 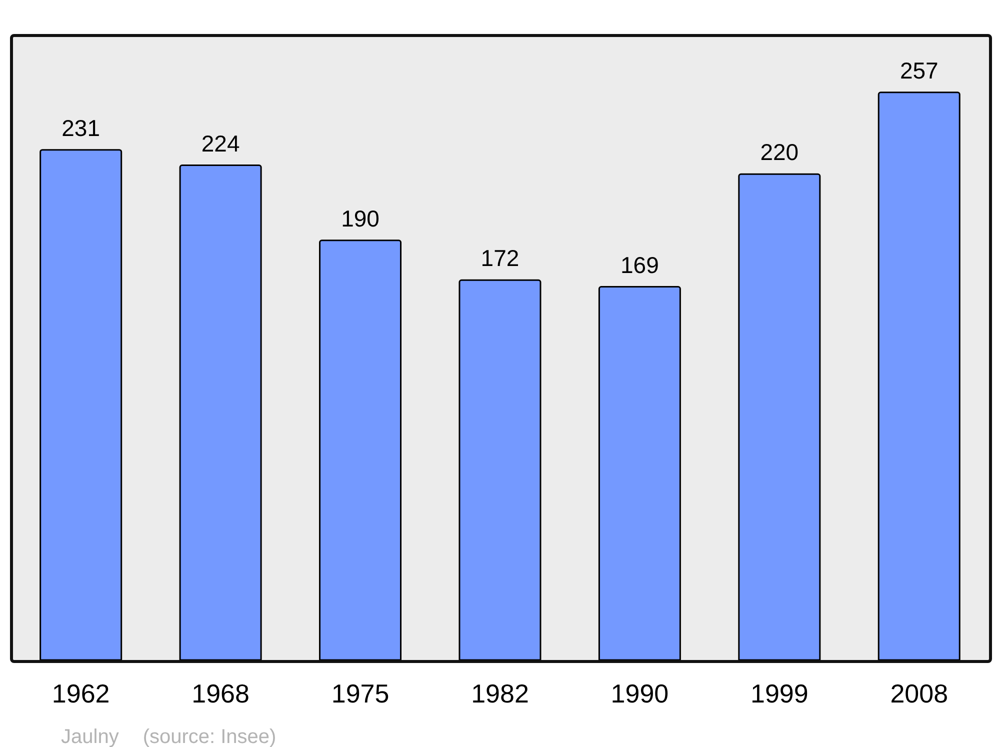 I want to click on x-tick-label: 1982, so click(x=500, y=693).